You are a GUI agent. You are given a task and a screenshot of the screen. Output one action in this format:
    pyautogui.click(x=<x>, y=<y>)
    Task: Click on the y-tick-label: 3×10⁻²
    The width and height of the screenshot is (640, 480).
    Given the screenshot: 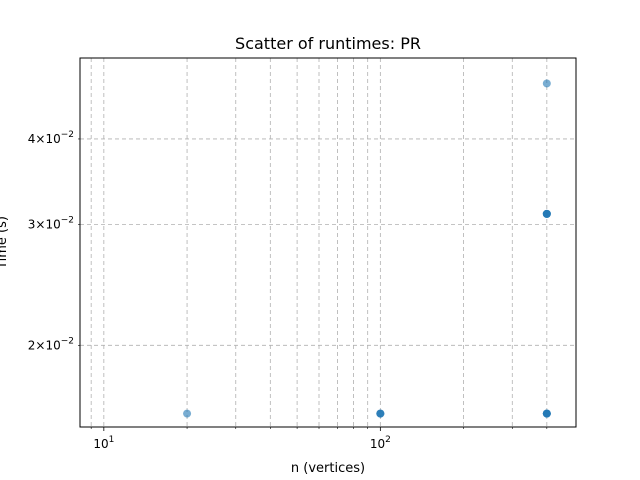 What is the action you would take?
    pyautogui.click(x=51, y=224)
    